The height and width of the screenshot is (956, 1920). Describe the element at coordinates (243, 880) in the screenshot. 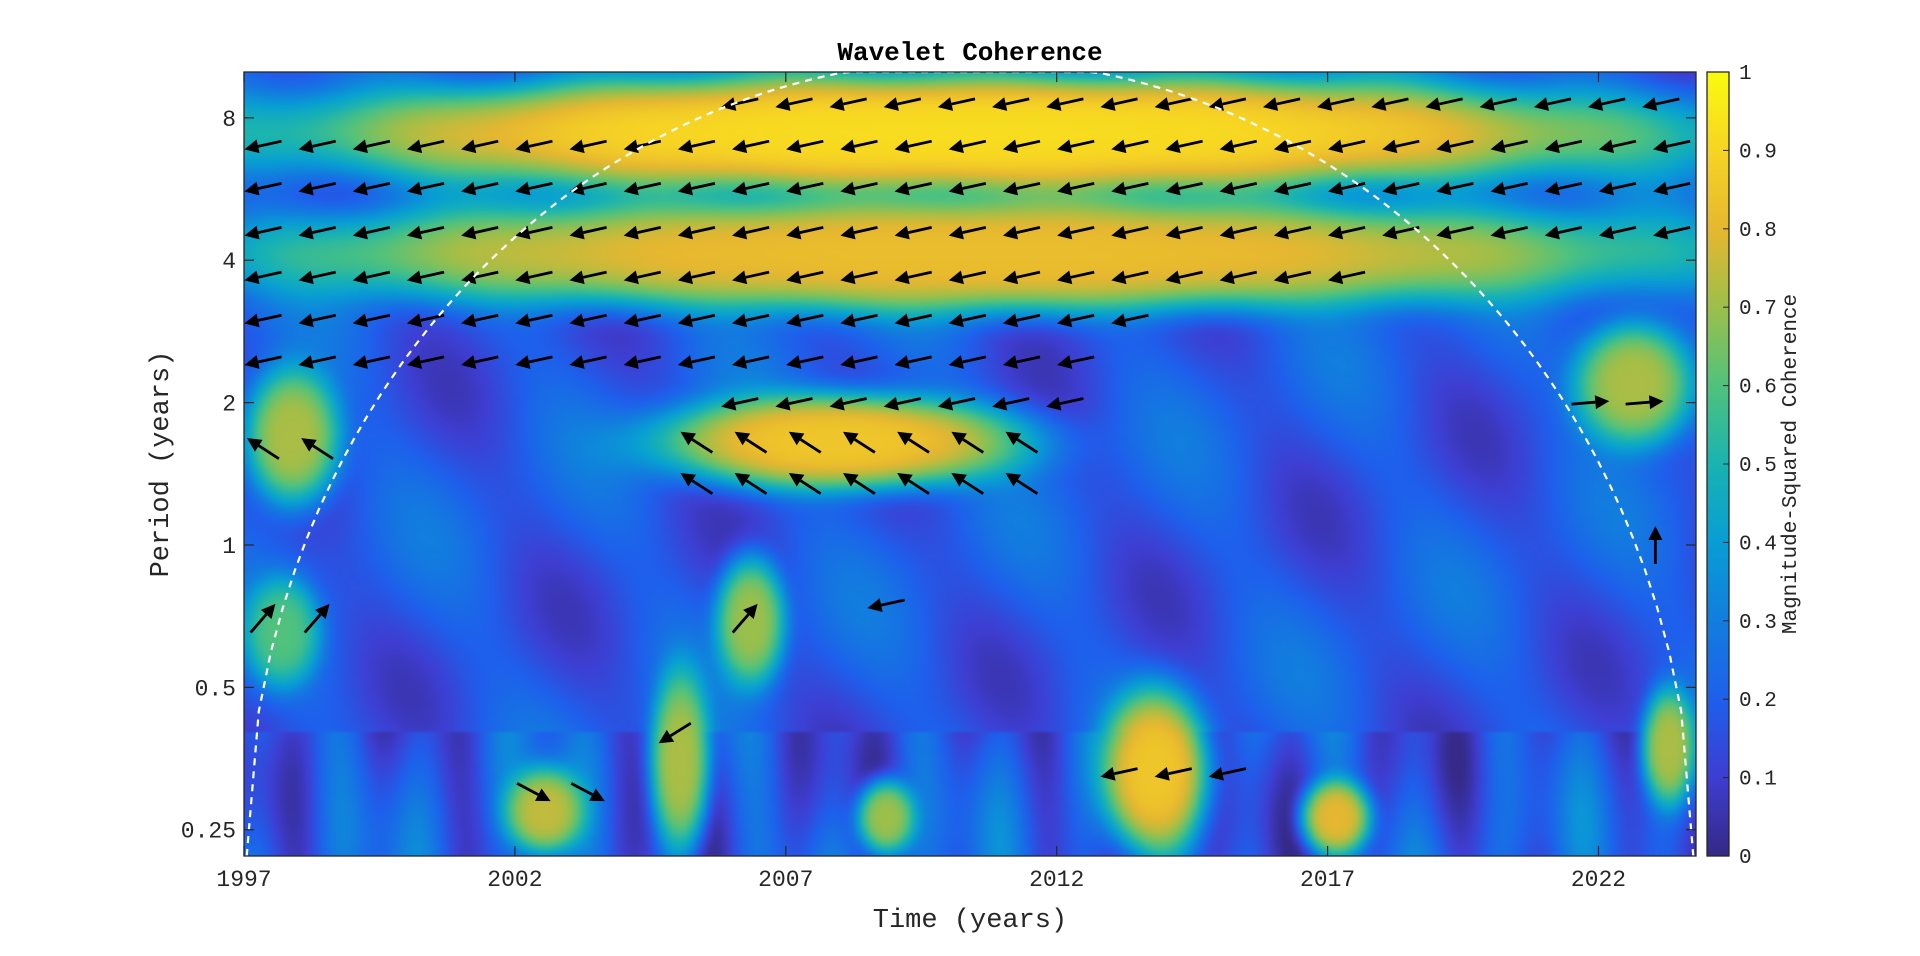

I see `x-tick-label: 1997` at that location.